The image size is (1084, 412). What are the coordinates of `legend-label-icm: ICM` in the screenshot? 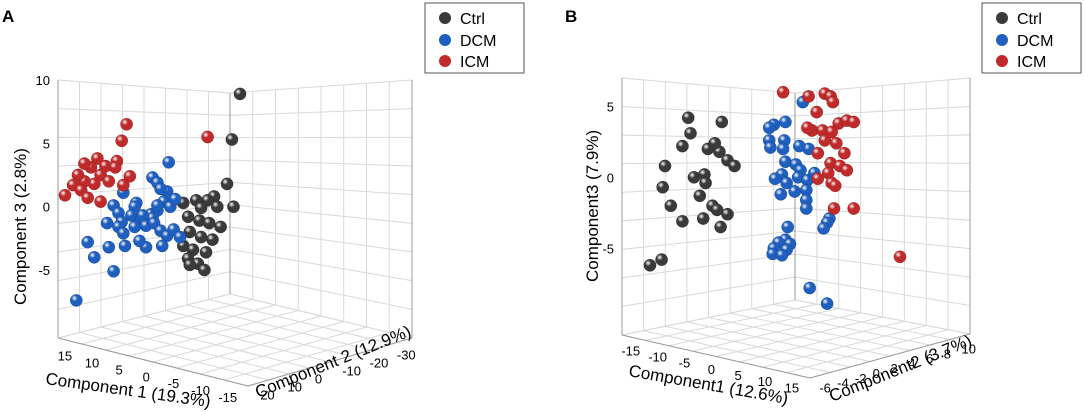 It's located at (1031, 62).